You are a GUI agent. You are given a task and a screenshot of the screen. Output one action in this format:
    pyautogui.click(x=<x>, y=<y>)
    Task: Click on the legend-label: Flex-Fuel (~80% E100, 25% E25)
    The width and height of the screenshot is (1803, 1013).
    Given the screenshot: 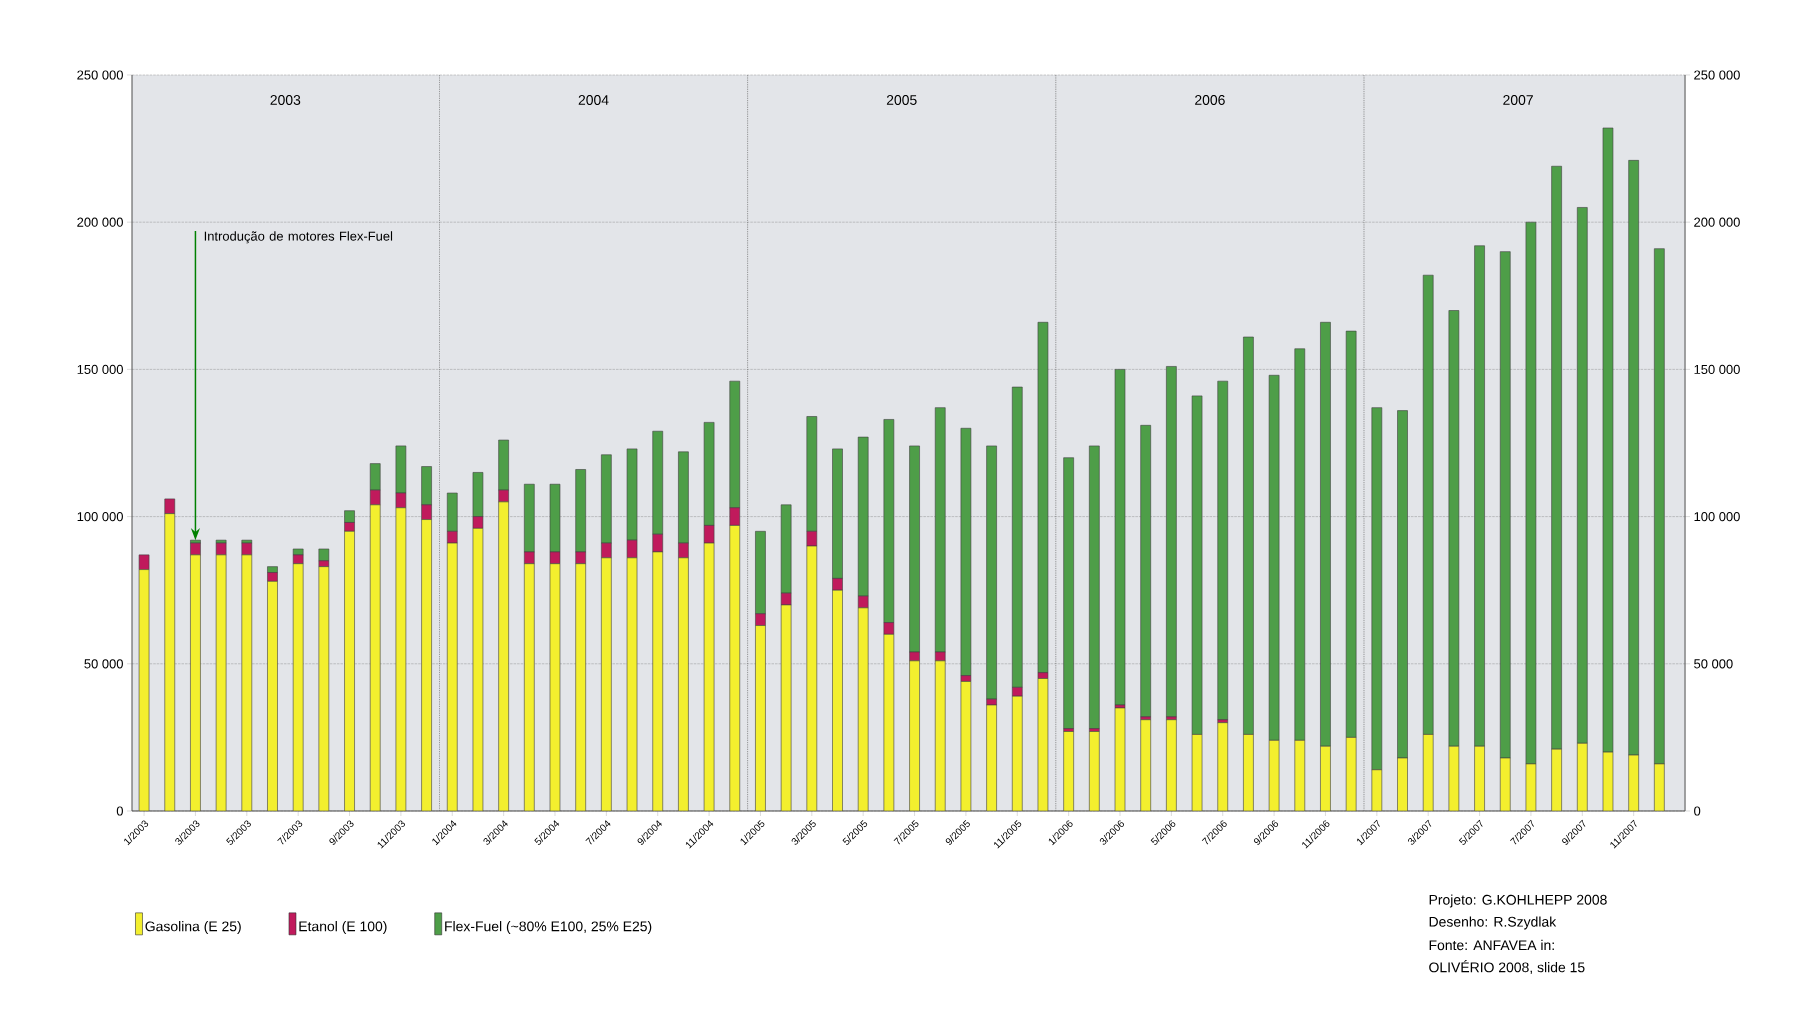 What is the action you would take?
    pyautogui.click(x=548, y=928)
    